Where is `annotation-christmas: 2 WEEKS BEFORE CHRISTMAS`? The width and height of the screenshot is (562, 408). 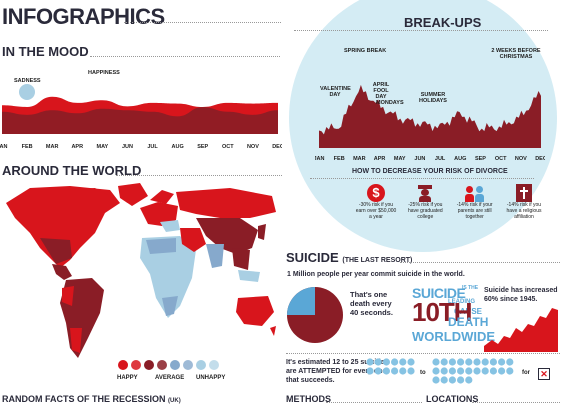 annotation-christmas: 2 WEEKS BEFORE CHRISTMAS is located at coordinates (516, 54).